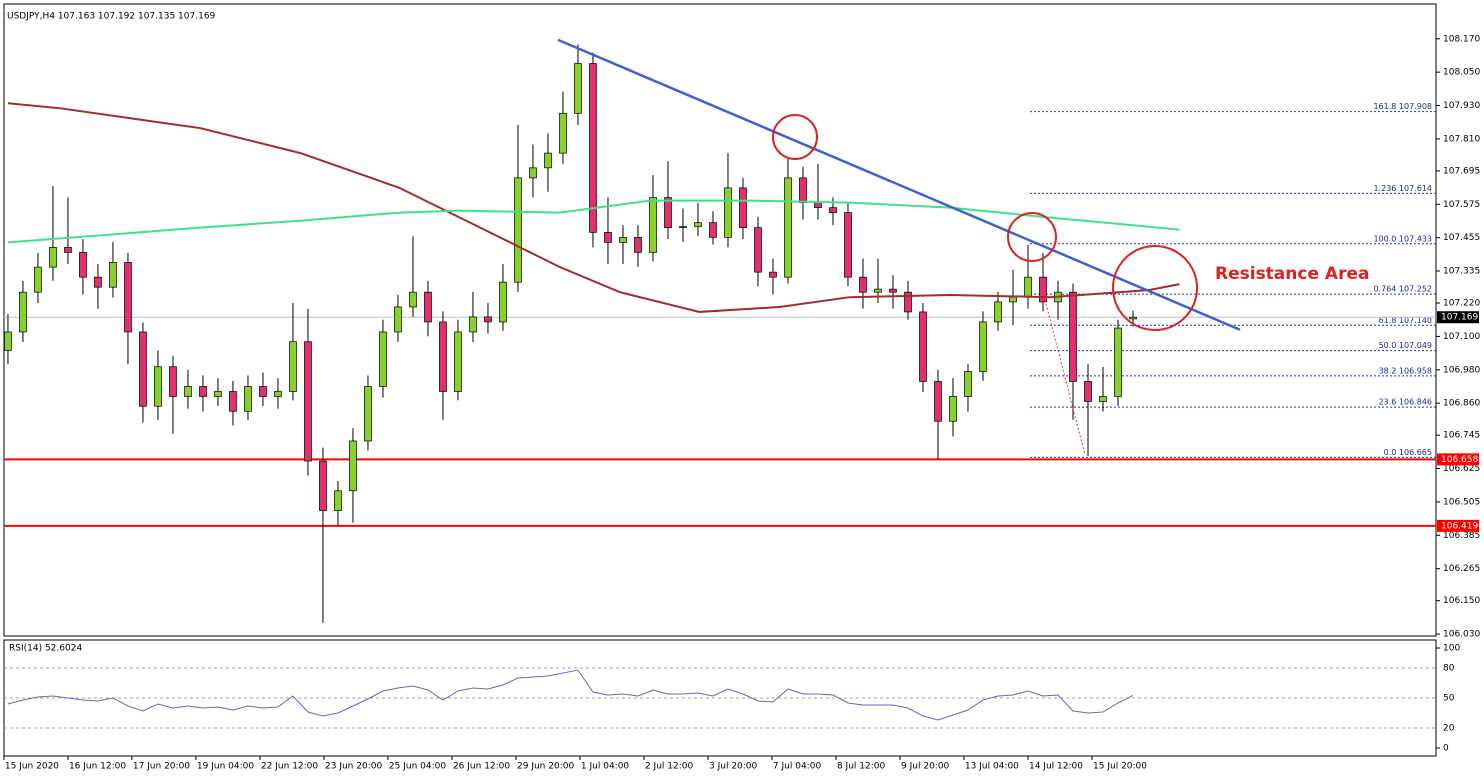 This screenshot has height=776, width=1484. Describe the element at coordinates (1461, 139) in the screenshot. I see `y-tick-label: 107.810` at that location.